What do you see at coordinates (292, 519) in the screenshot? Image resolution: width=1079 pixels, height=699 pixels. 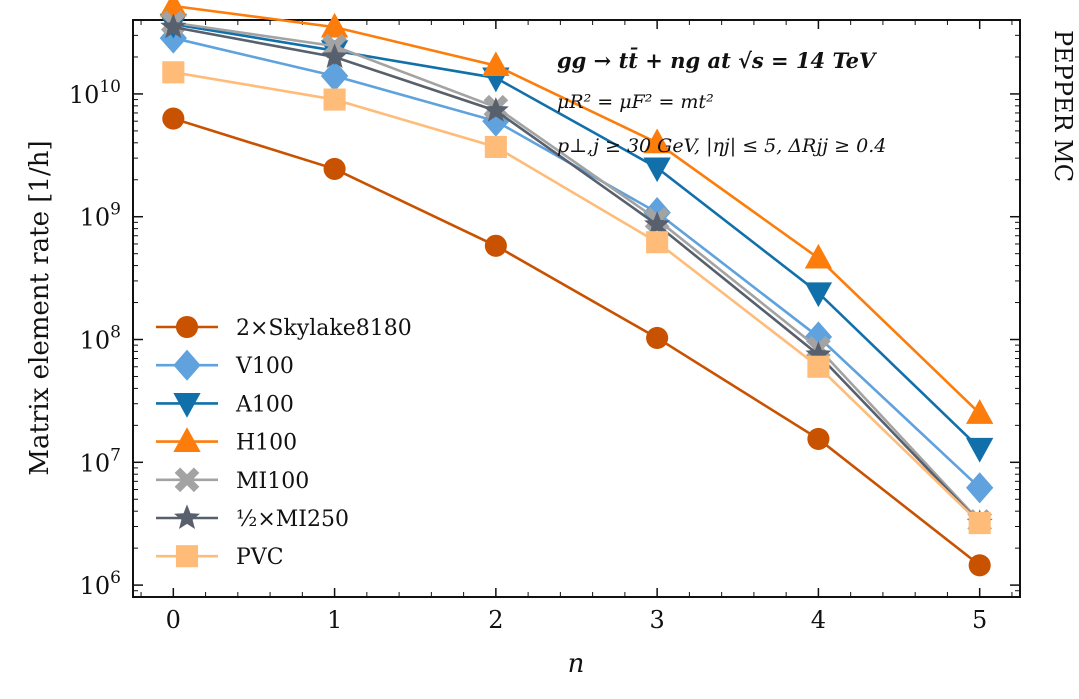 I see `legend-label: ½×MI250` at bounding box center [292, 519].